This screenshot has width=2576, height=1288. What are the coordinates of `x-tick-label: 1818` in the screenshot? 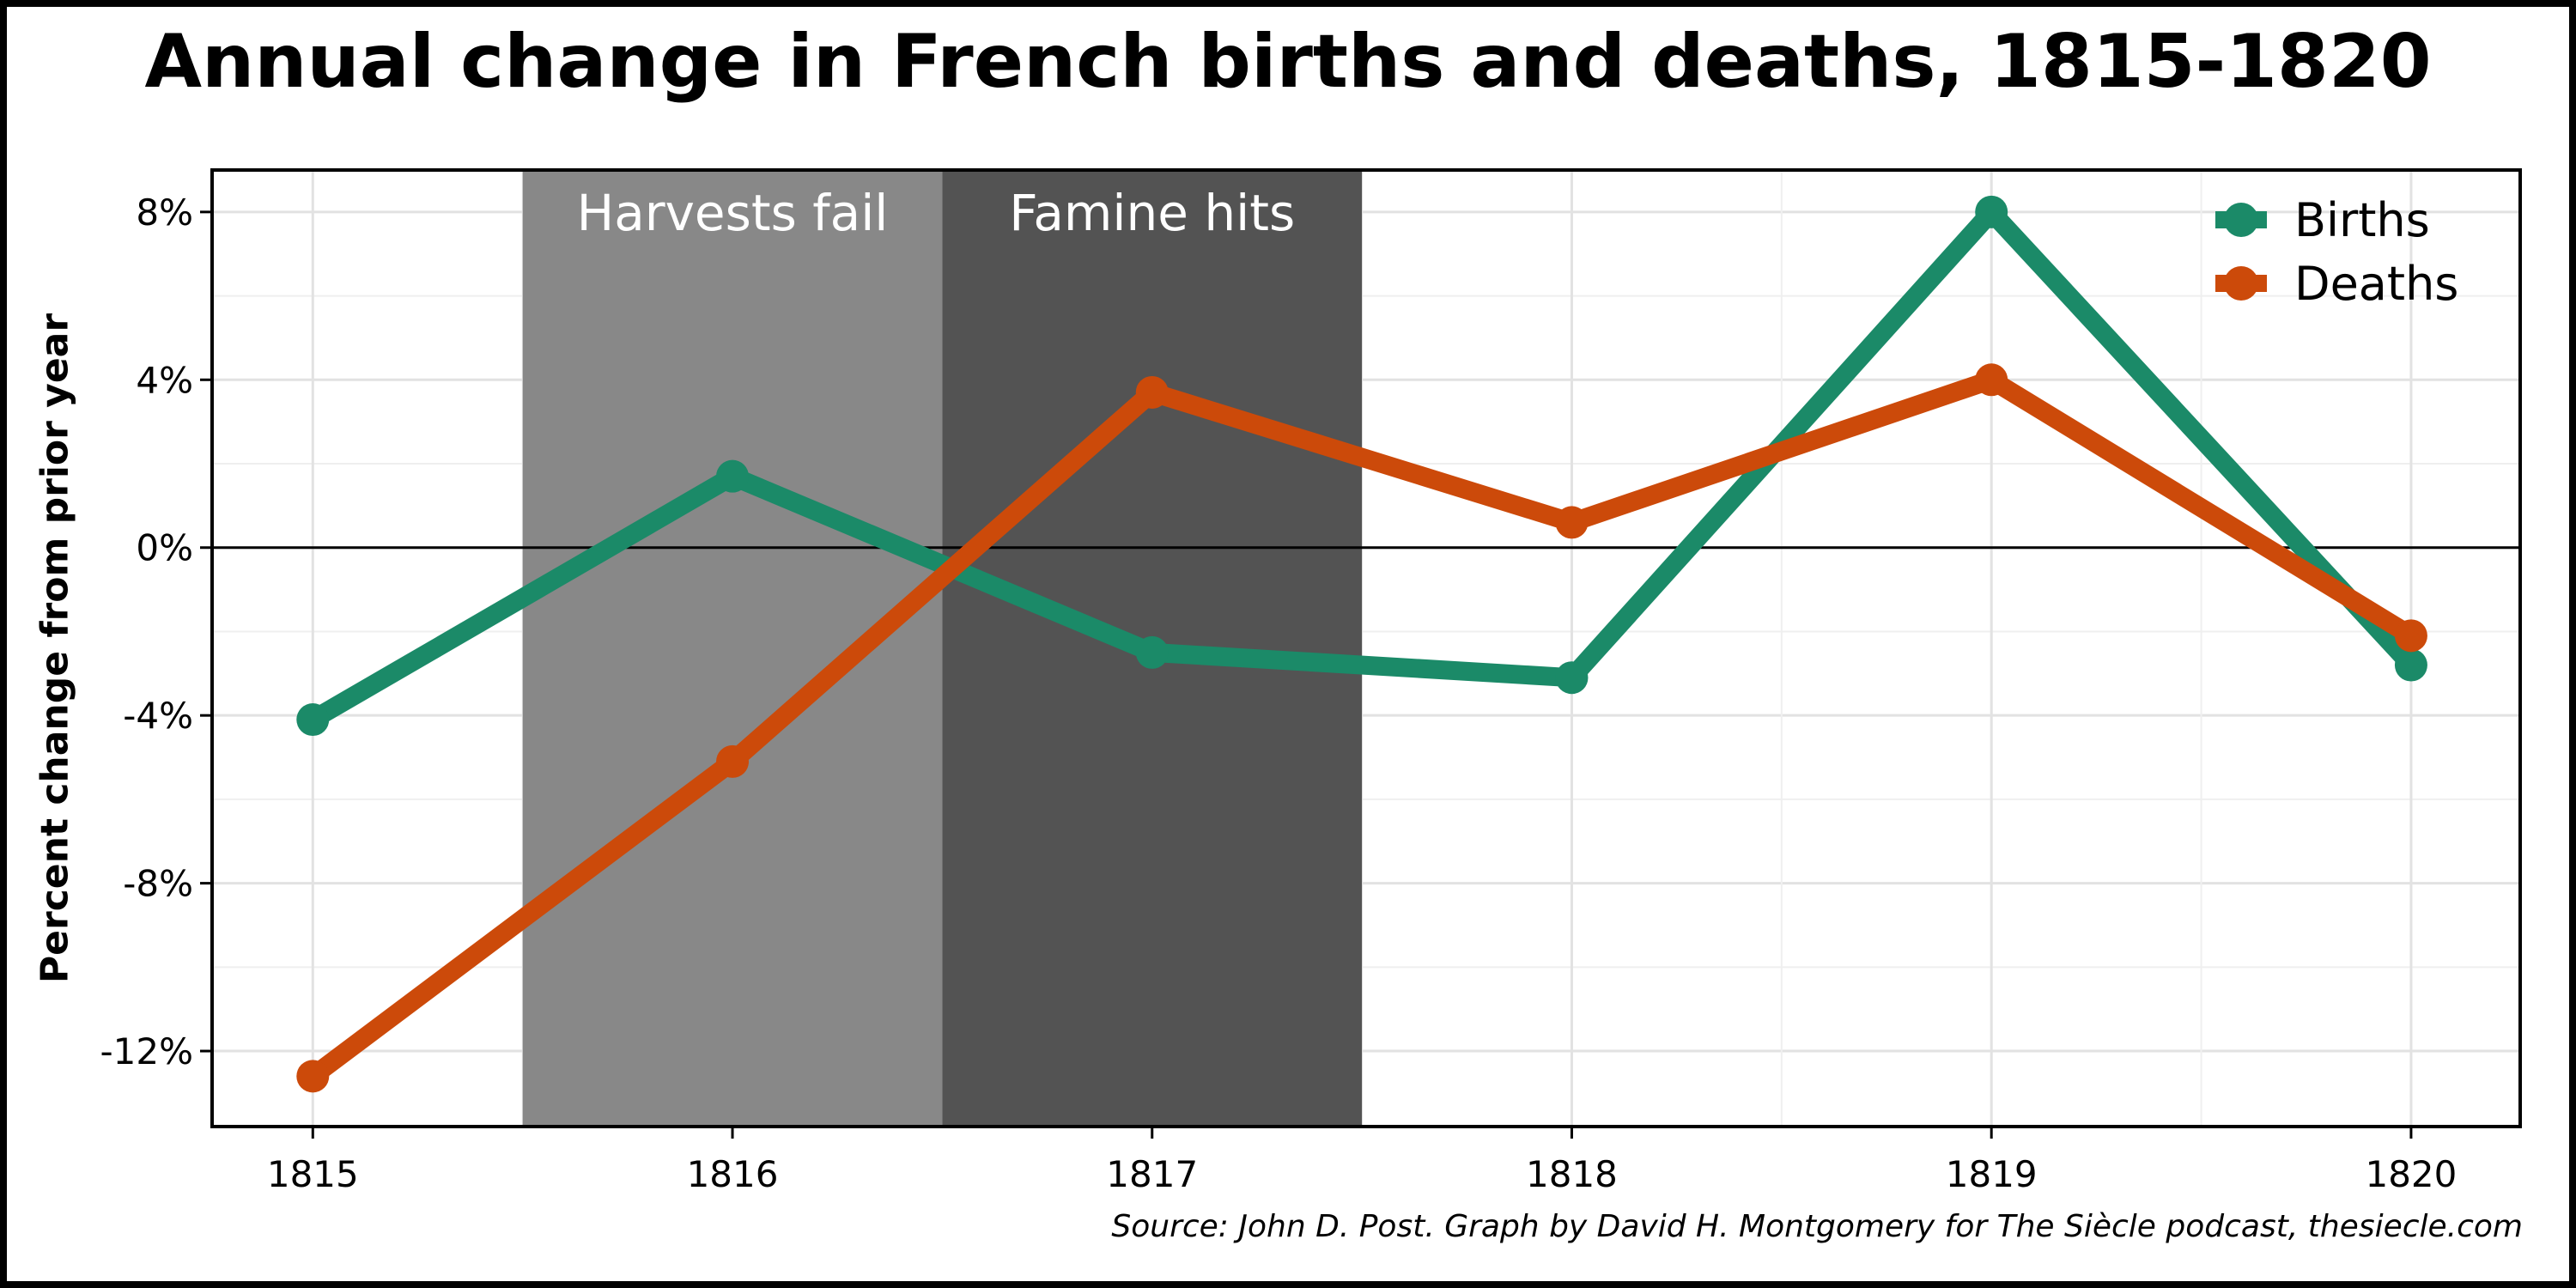 It's located at (1572, 1174).